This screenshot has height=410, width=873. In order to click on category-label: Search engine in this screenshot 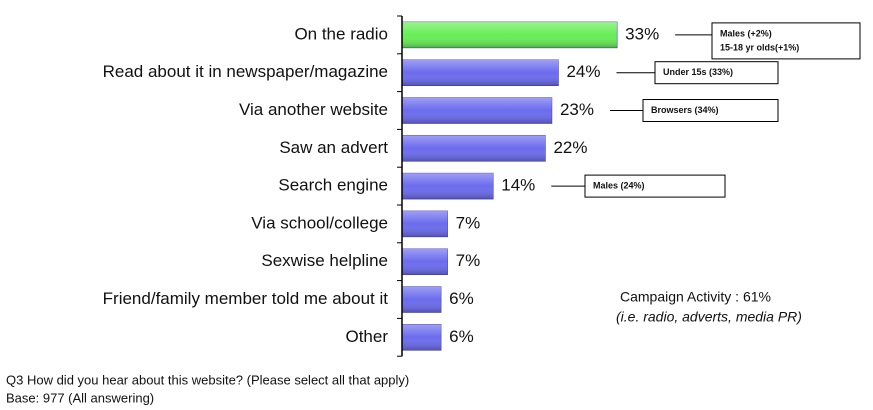, I will do `click(333, 185)`.